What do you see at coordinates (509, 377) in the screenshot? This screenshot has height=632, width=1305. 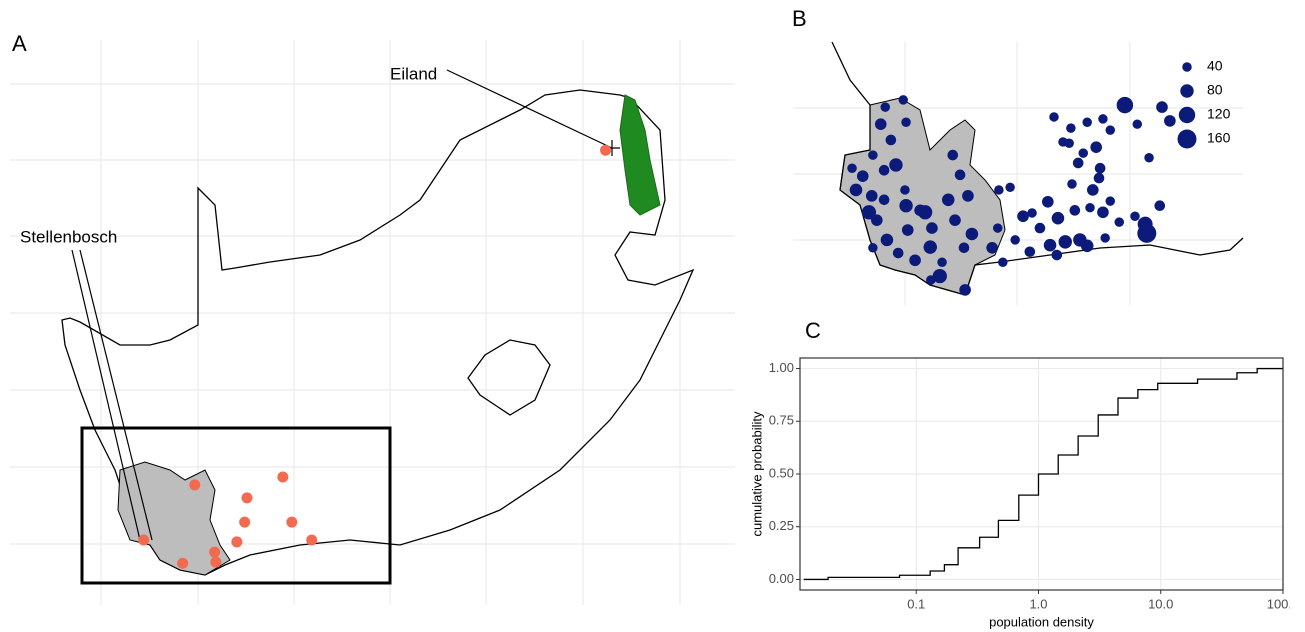 I see `lesotho-outline` at bounding box center [509, 377].